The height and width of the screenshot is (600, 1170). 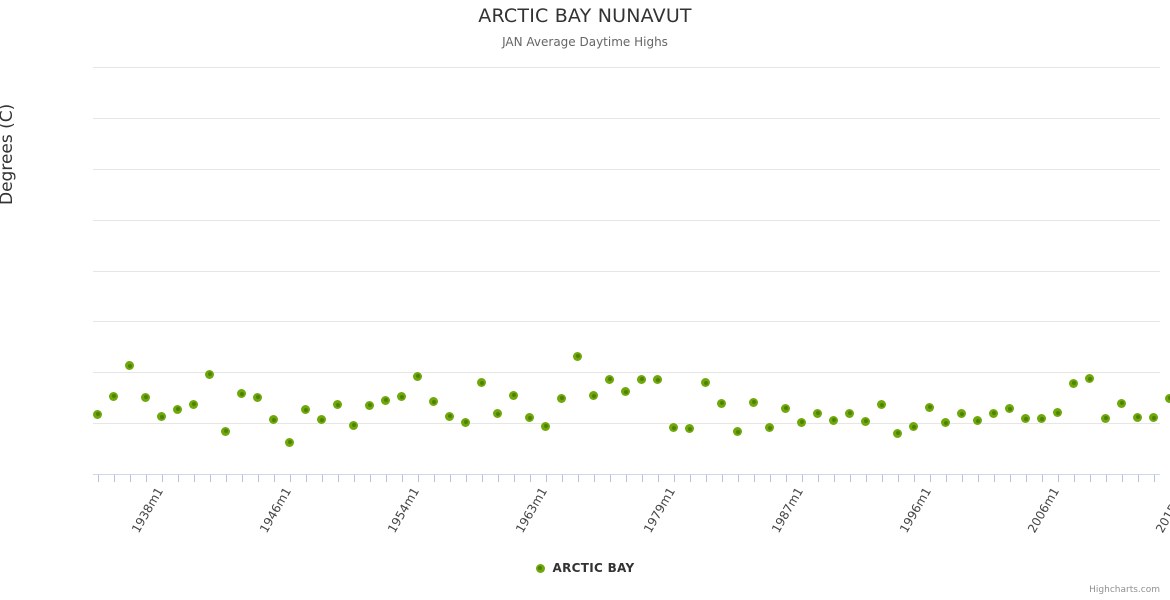 I want to click on legend-item-arctic-bay: ARCTIC BAY, so click(x=585, y=568).